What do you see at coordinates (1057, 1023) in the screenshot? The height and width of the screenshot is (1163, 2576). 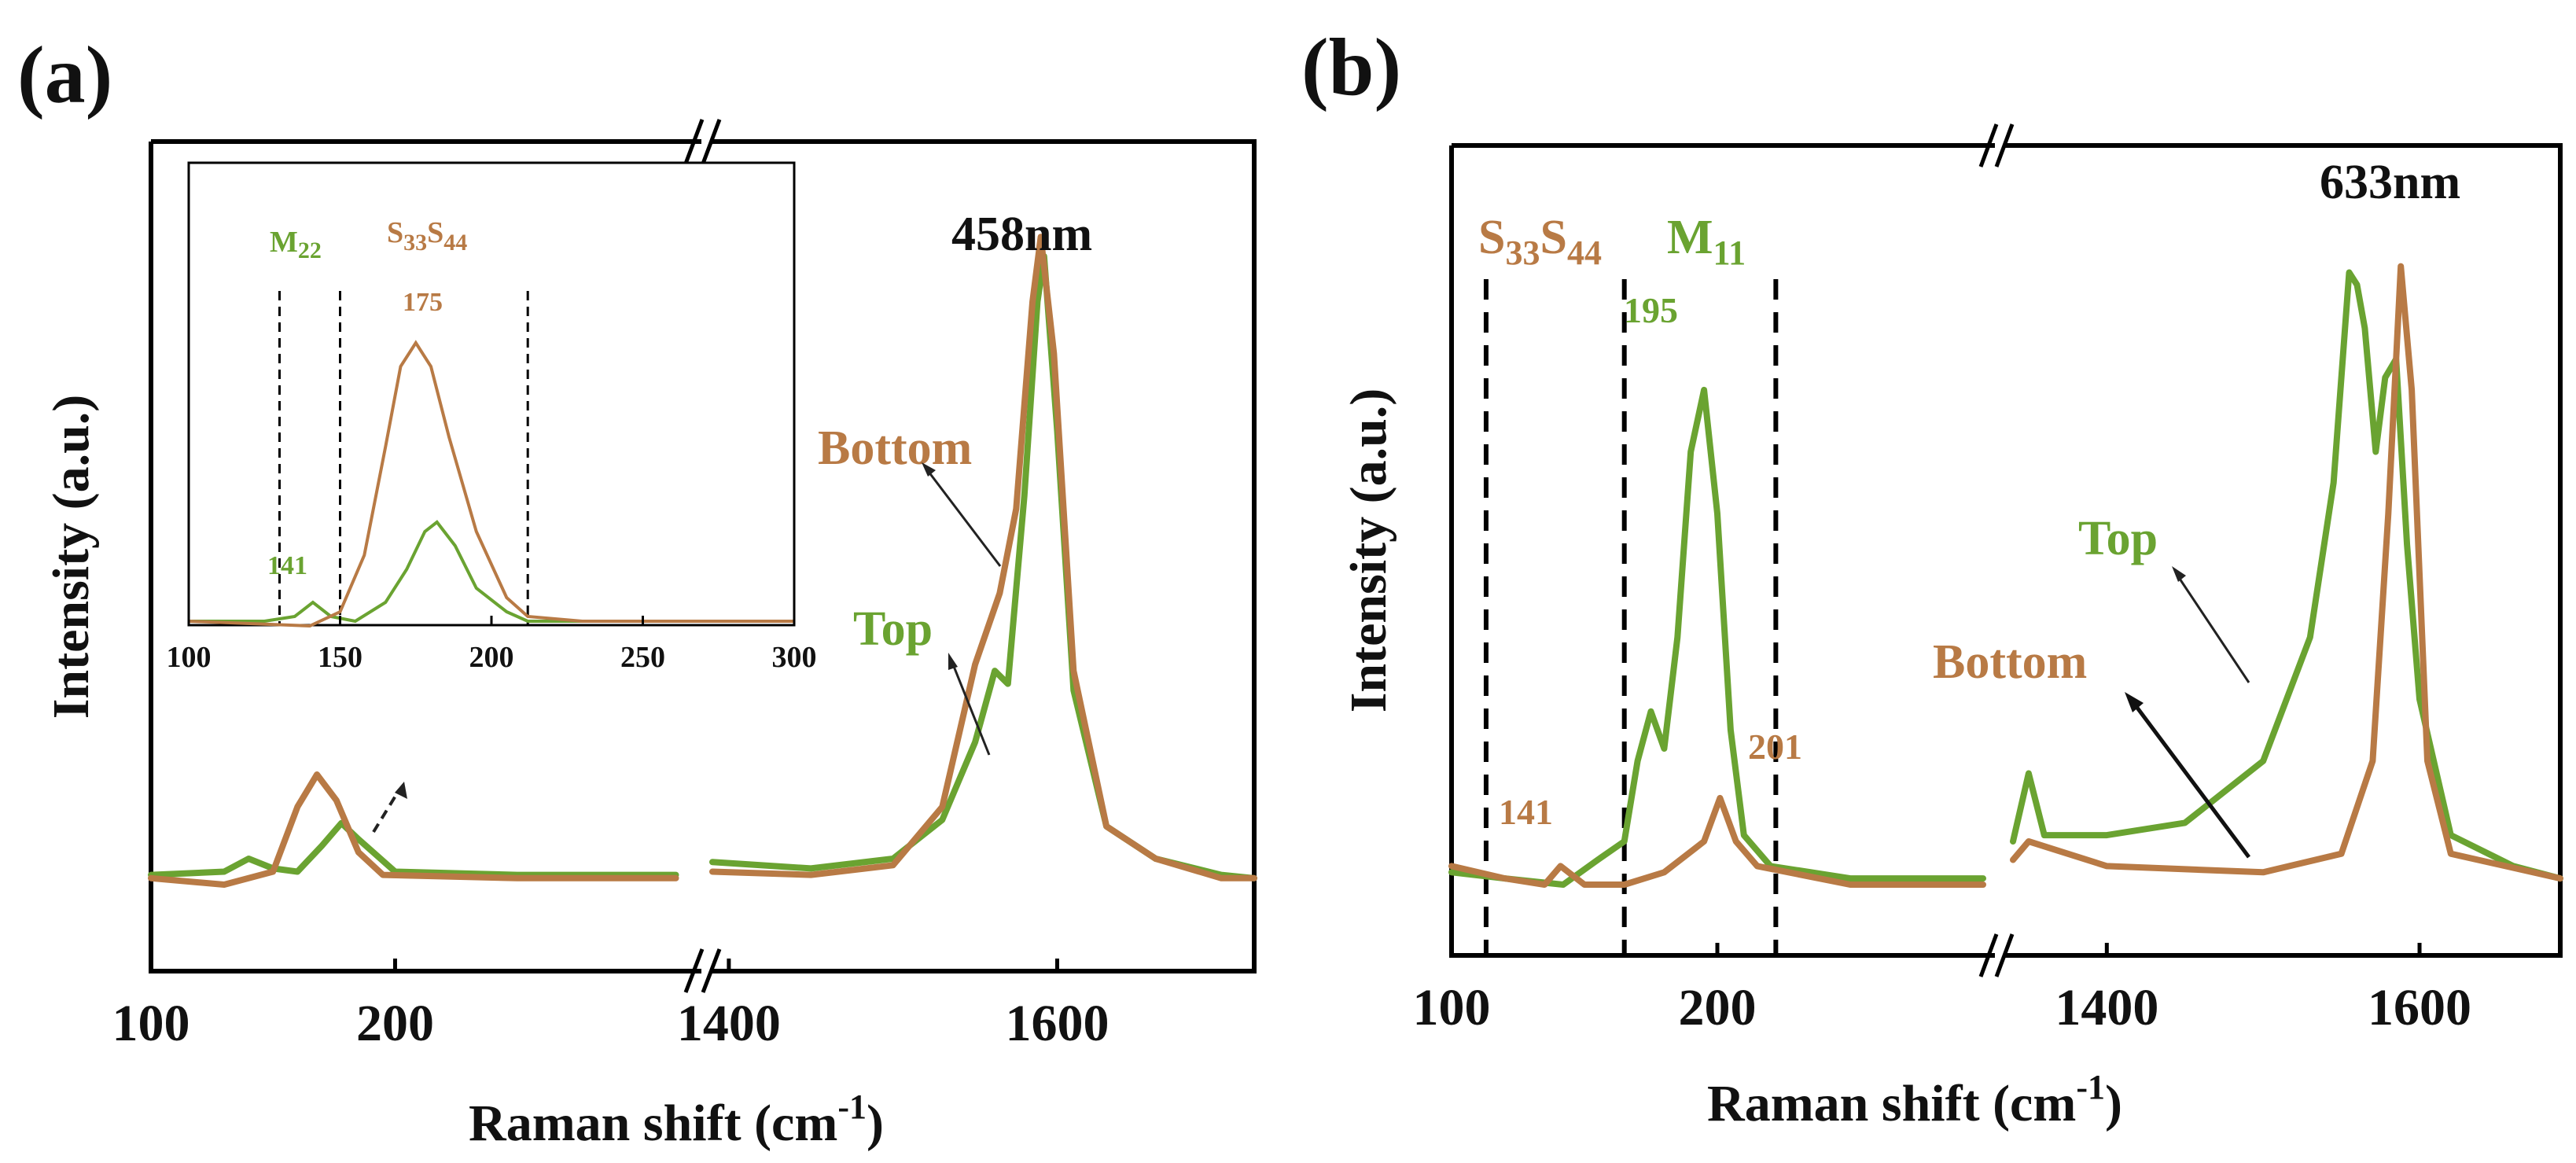 I see `panel-a-x-tick-label-1600: 1600` at bounding box center [1057, 1023].